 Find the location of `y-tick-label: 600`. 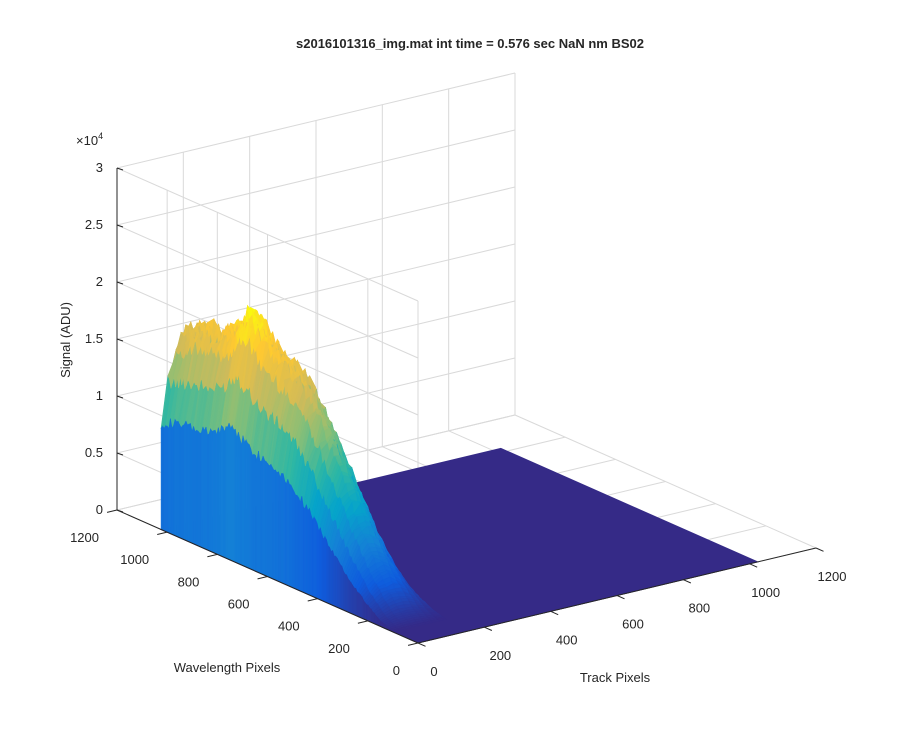

y-tick-label: 600 is located at coordinates (239, 604).